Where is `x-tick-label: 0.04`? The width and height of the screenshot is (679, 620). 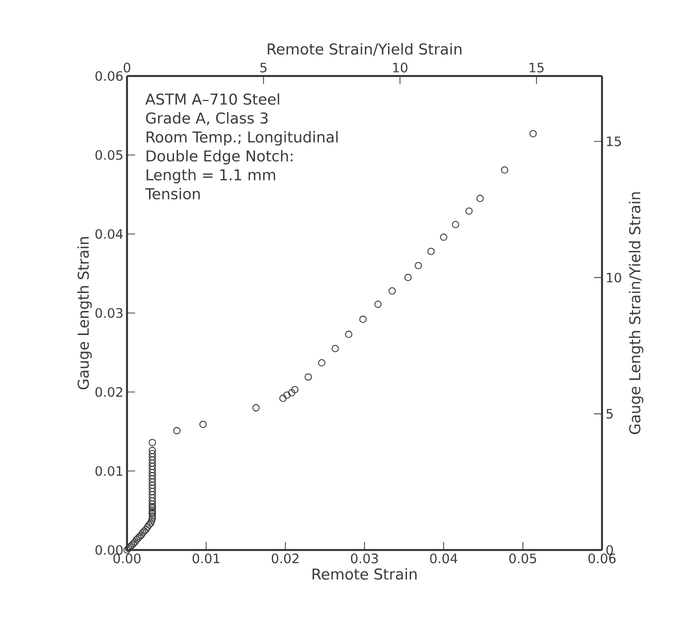 x-tick-label: 0.04 is located at coordinates (444, 559).